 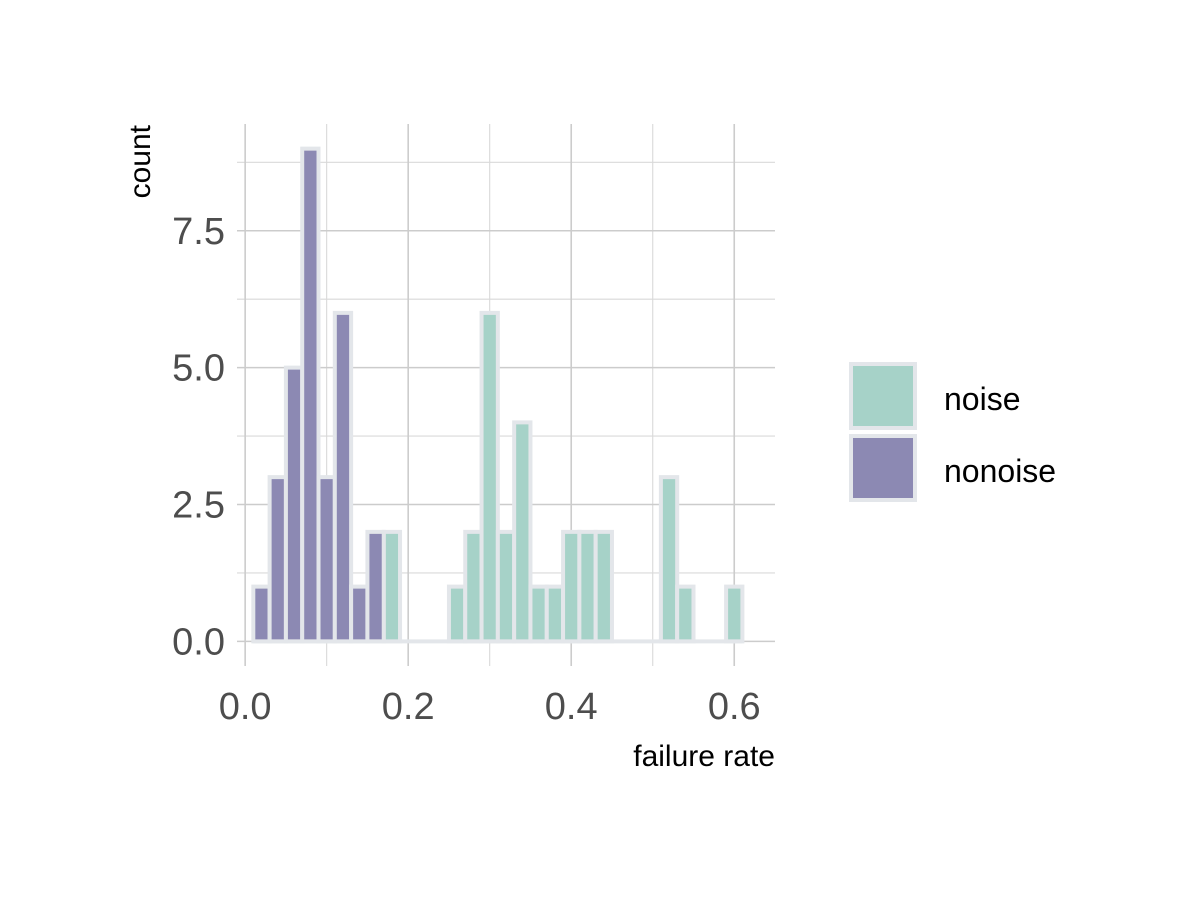 What do you see at coordinates (1000, 471) in the screenshot?
I see `legend-label-nonoise: nonoise` at bounding box center [1000, 471].